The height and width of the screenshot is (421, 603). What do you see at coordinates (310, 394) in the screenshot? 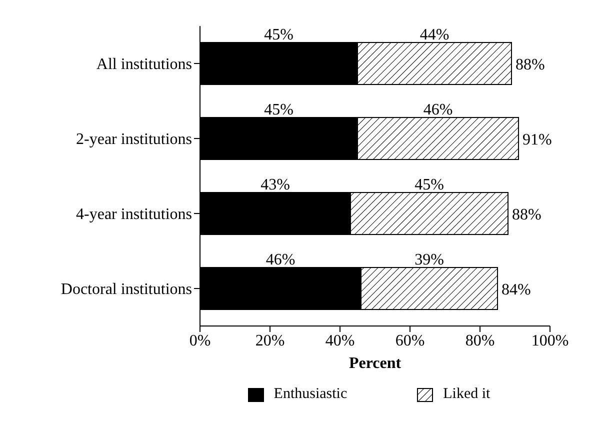
I see `legend-label: Enthusiastic` at bounding box center [310, 394].